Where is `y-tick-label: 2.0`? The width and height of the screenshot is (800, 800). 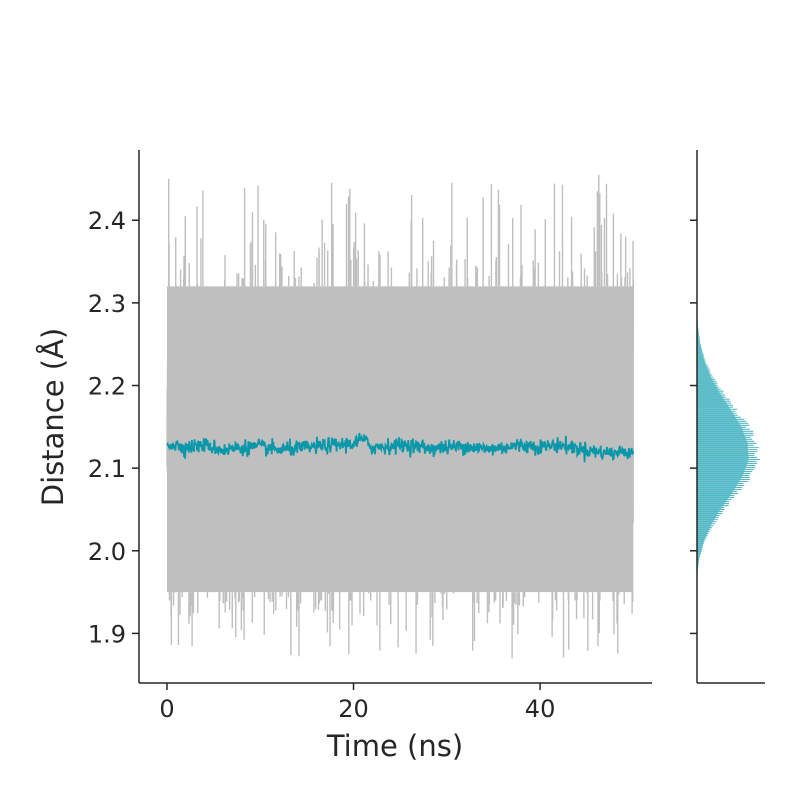
y-tick-label: 2.0 is located at coordinates (107, 552).